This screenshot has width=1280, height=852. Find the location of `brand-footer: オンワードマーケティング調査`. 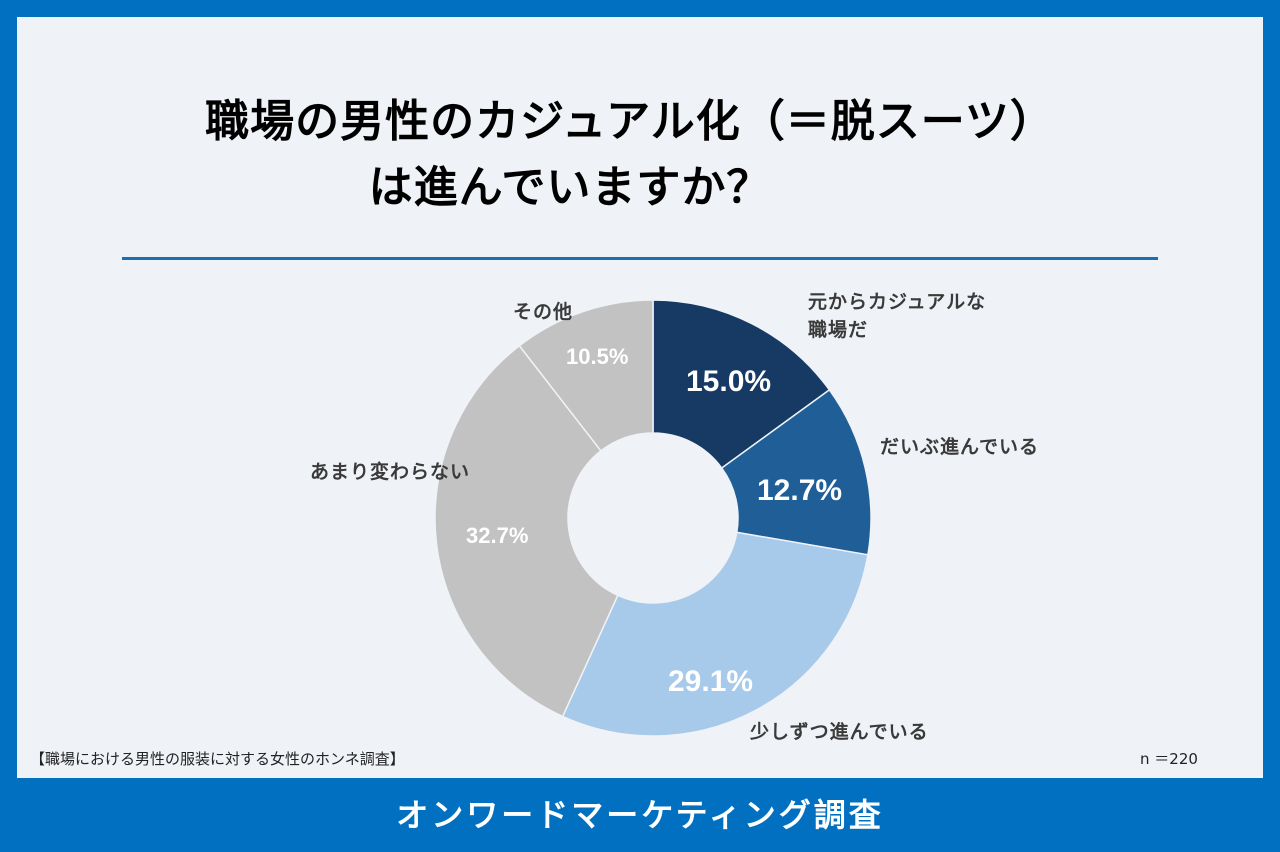

brand-footer: オンワードマーケティング調査 is located at coordinates (640, 815).